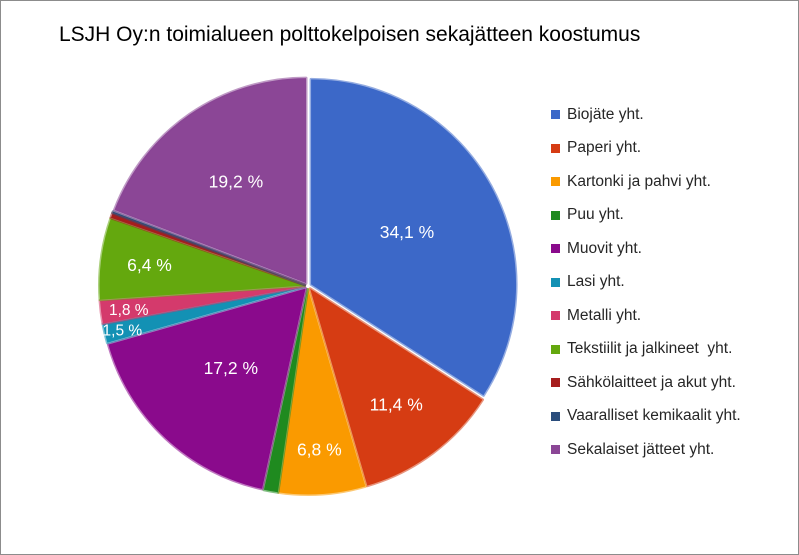  What do you see at coordinates (129, 310) in the screenshot?
I see `data-label-metalli-yht: 1,8 %` at bounding box center [129, 310].